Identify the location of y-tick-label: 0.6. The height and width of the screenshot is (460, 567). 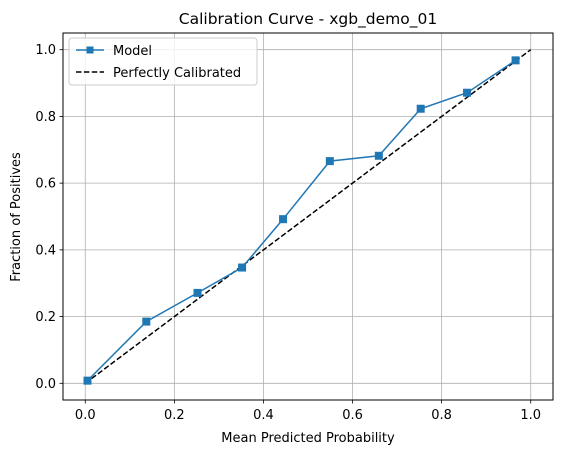
(45, 184).